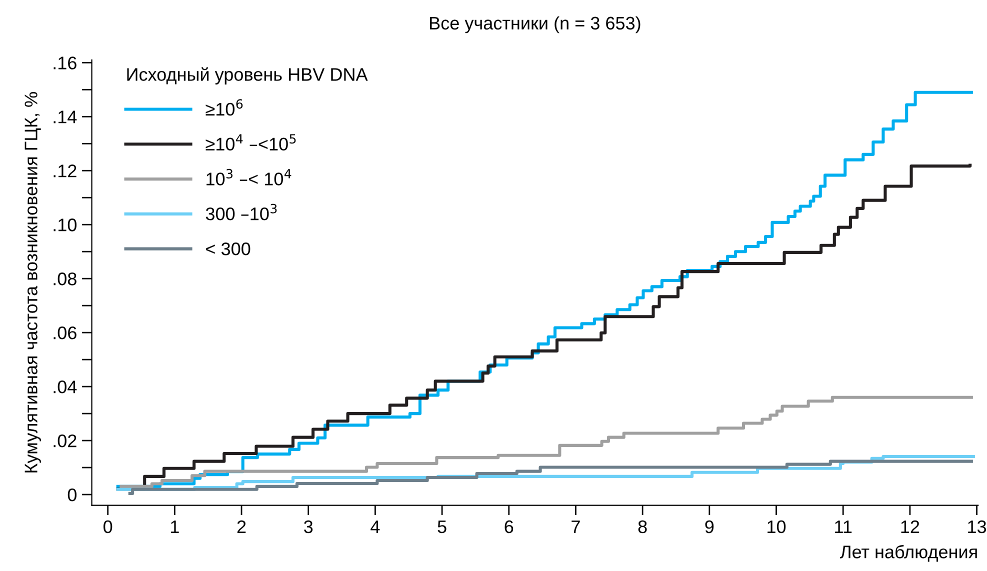 This screenshot has width=987, height=571. What do you see at coordinates (308, 527) in the screenshot?
I see `x-tick-label: 3` at bounding box center [308, 527].